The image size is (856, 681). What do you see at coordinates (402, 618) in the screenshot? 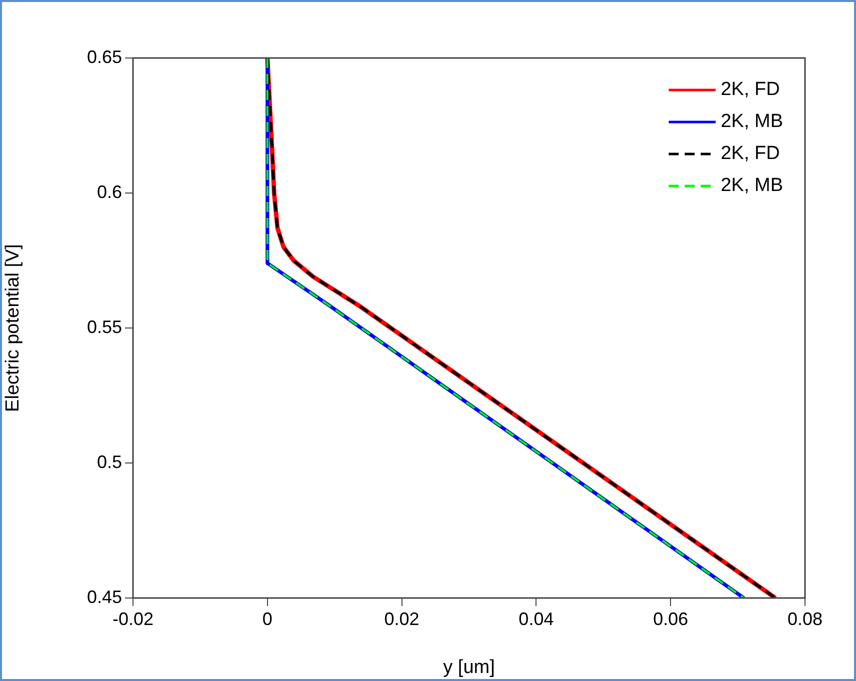
I see `x-tick-label: 0.02` at bounding box center [402, 618].